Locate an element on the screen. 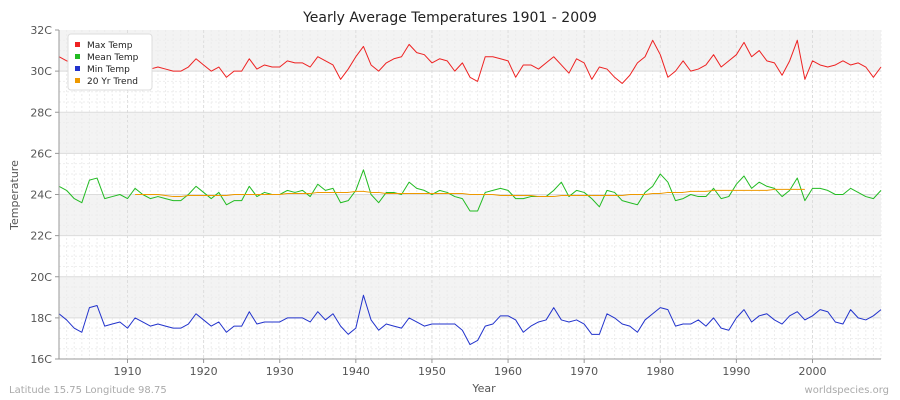  20-yr-trend-series-line is located at coordinates (470, 193).